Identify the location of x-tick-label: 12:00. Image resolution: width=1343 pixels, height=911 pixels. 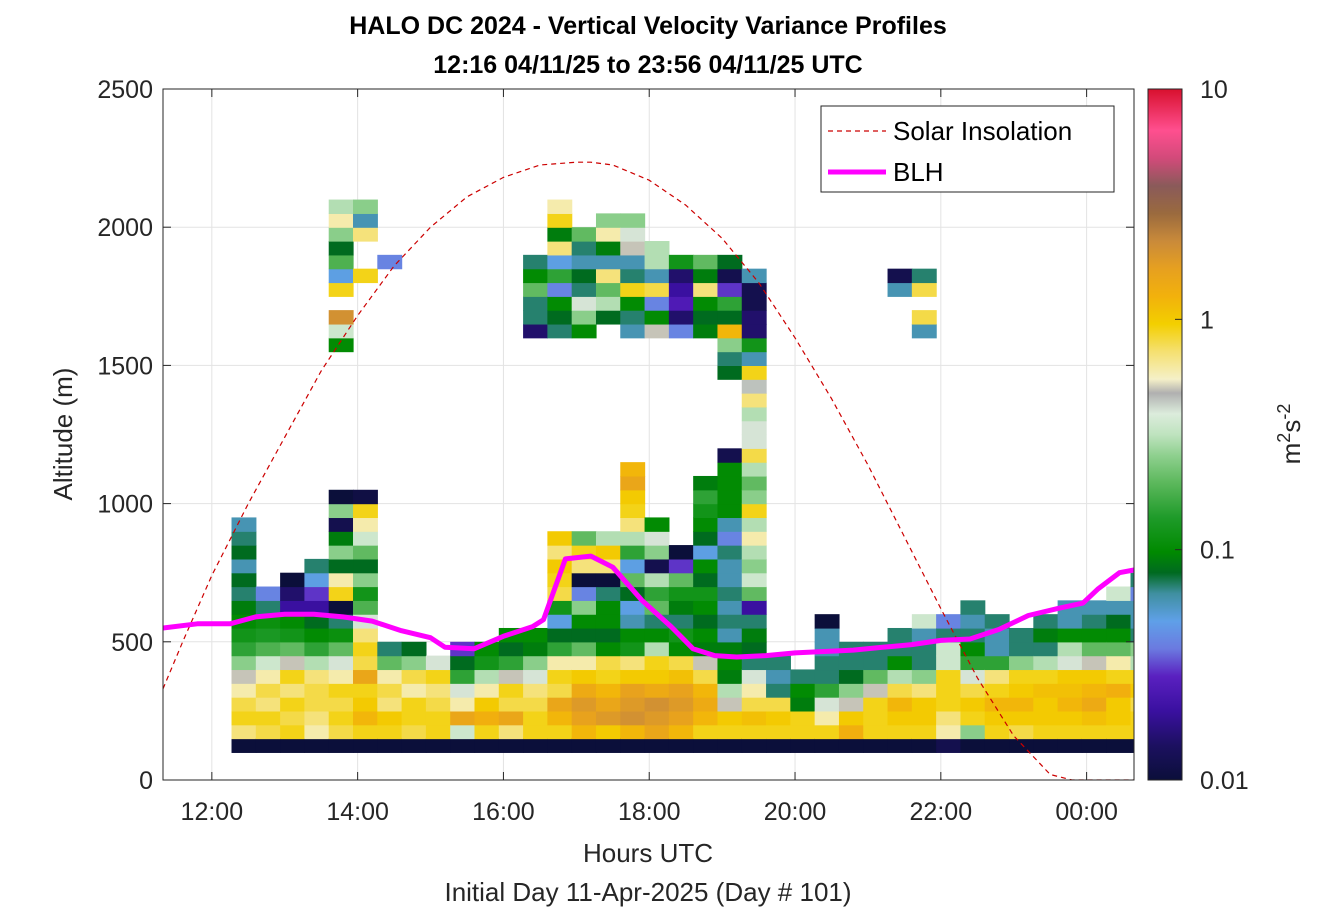
(212, 812).